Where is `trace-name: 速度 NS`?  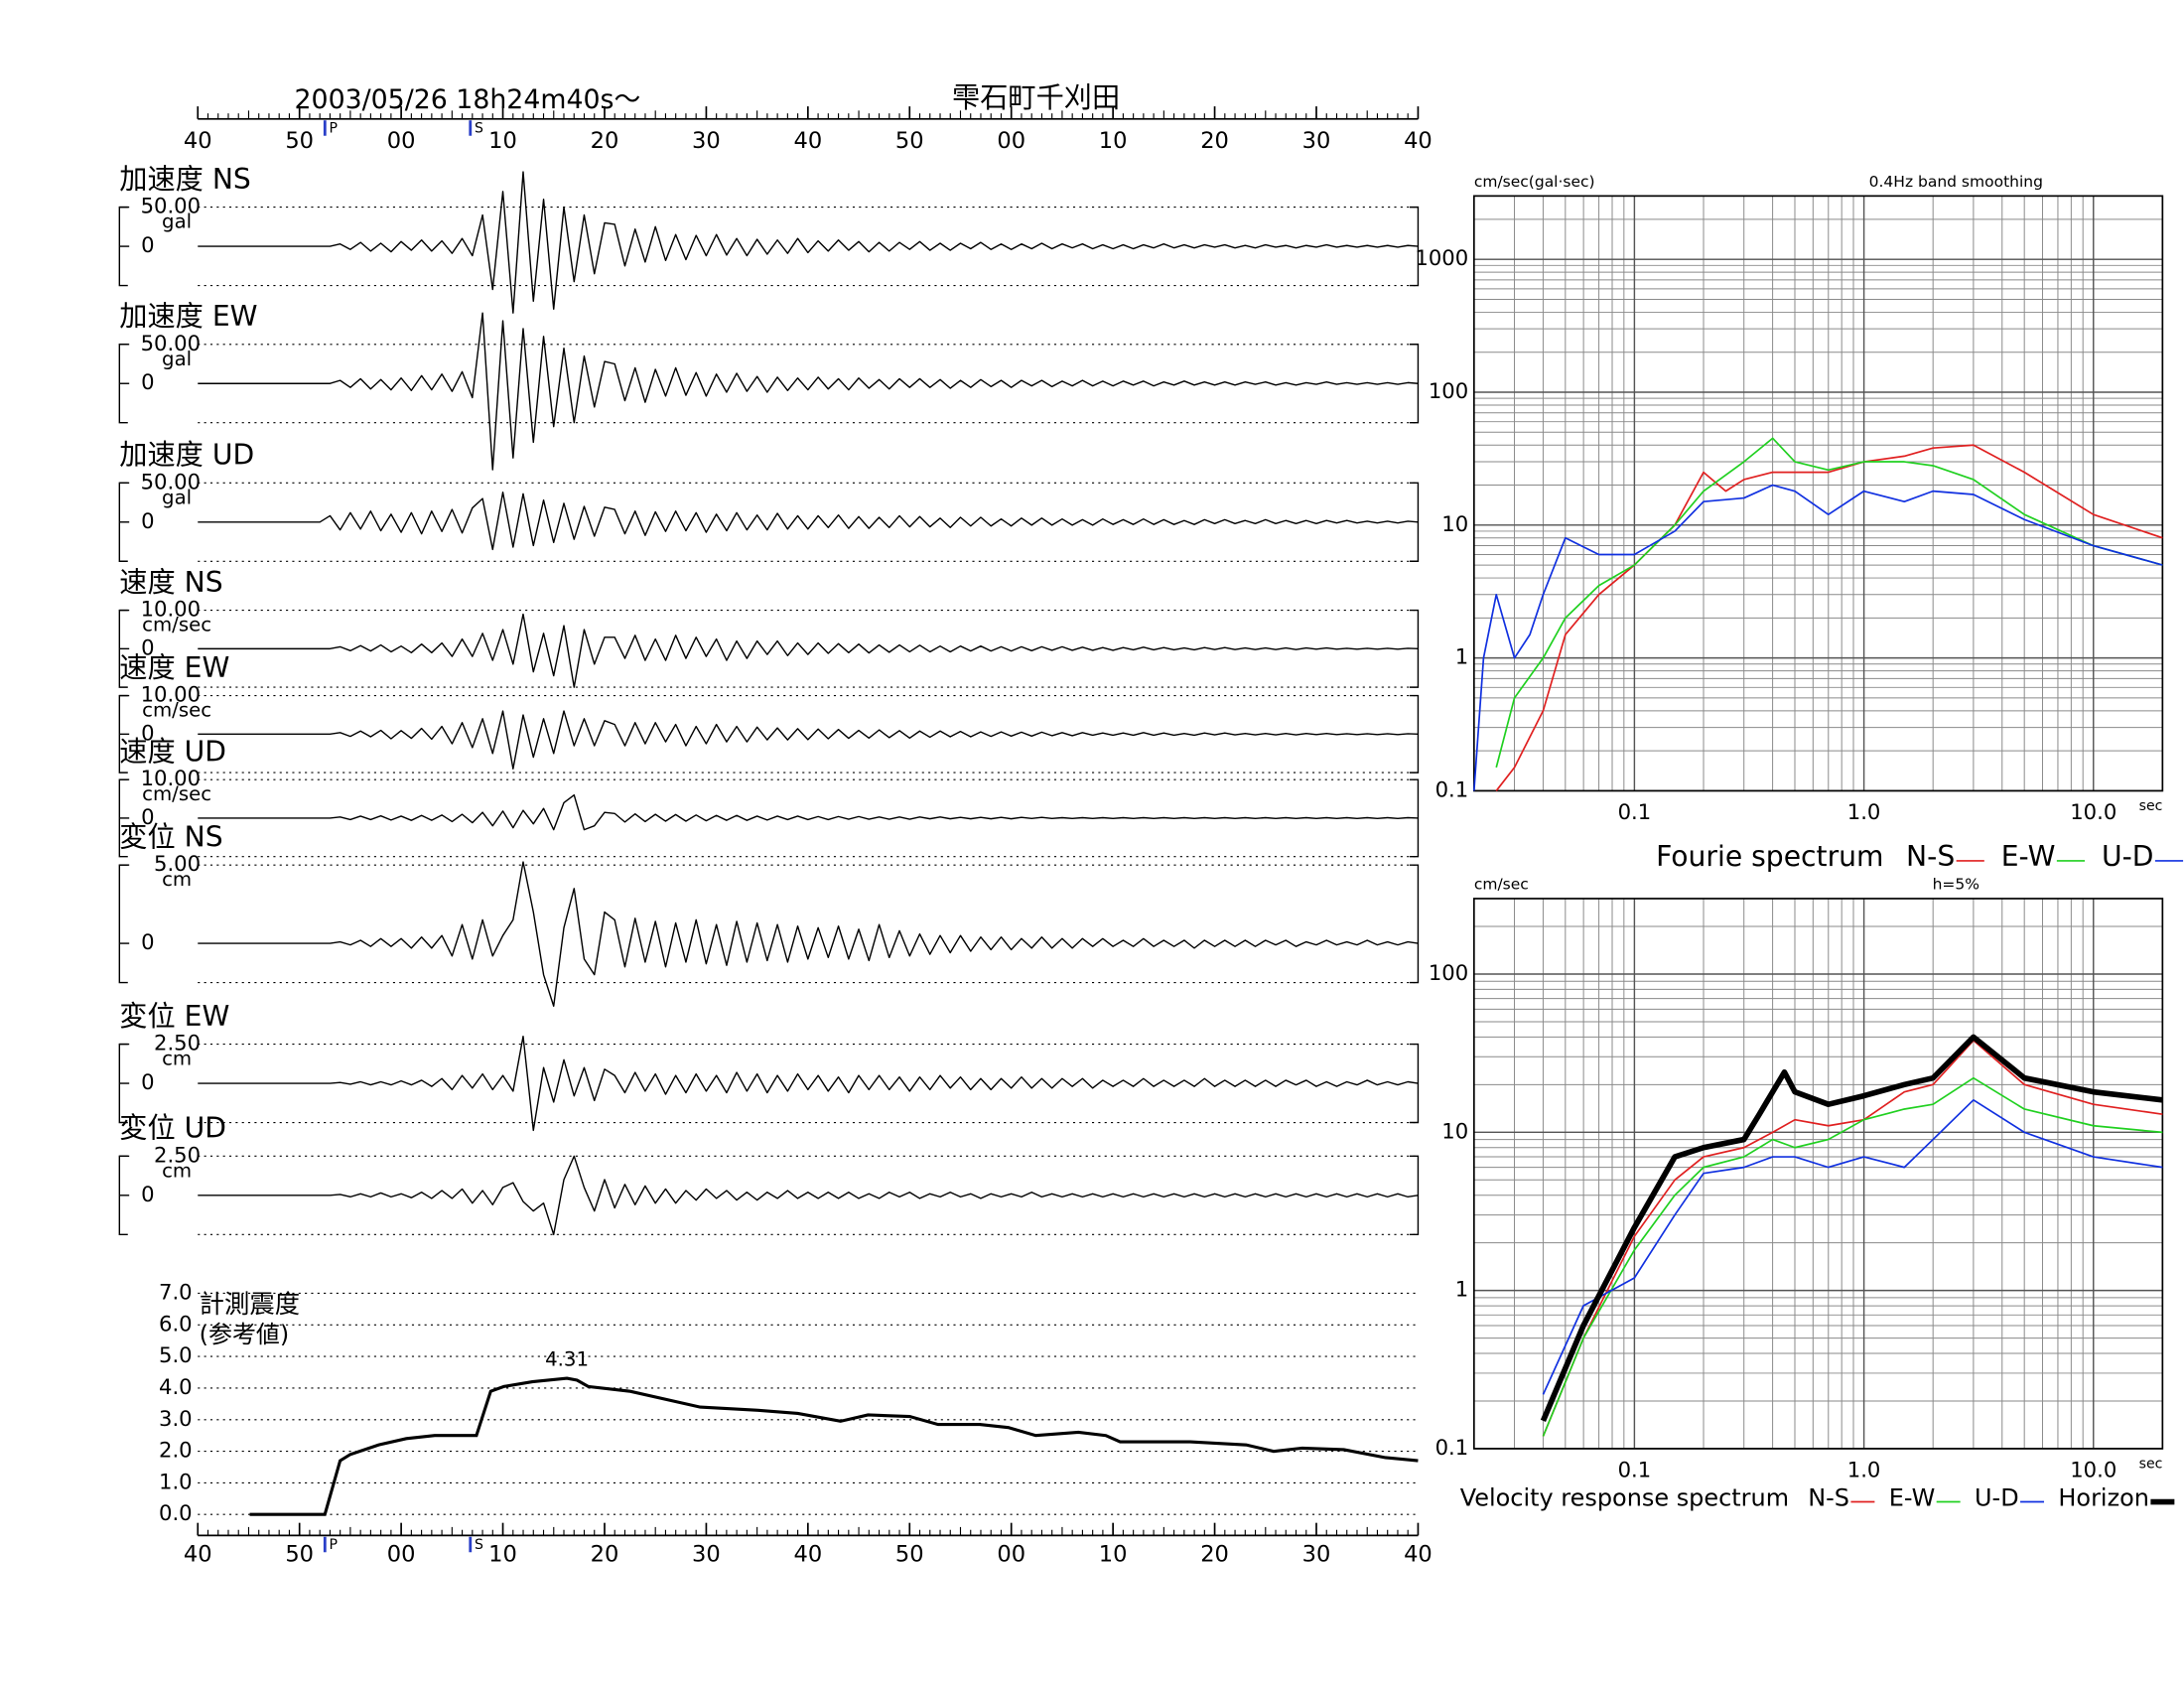 trace-name: 速度 NS is located at coordinates (170, 582).